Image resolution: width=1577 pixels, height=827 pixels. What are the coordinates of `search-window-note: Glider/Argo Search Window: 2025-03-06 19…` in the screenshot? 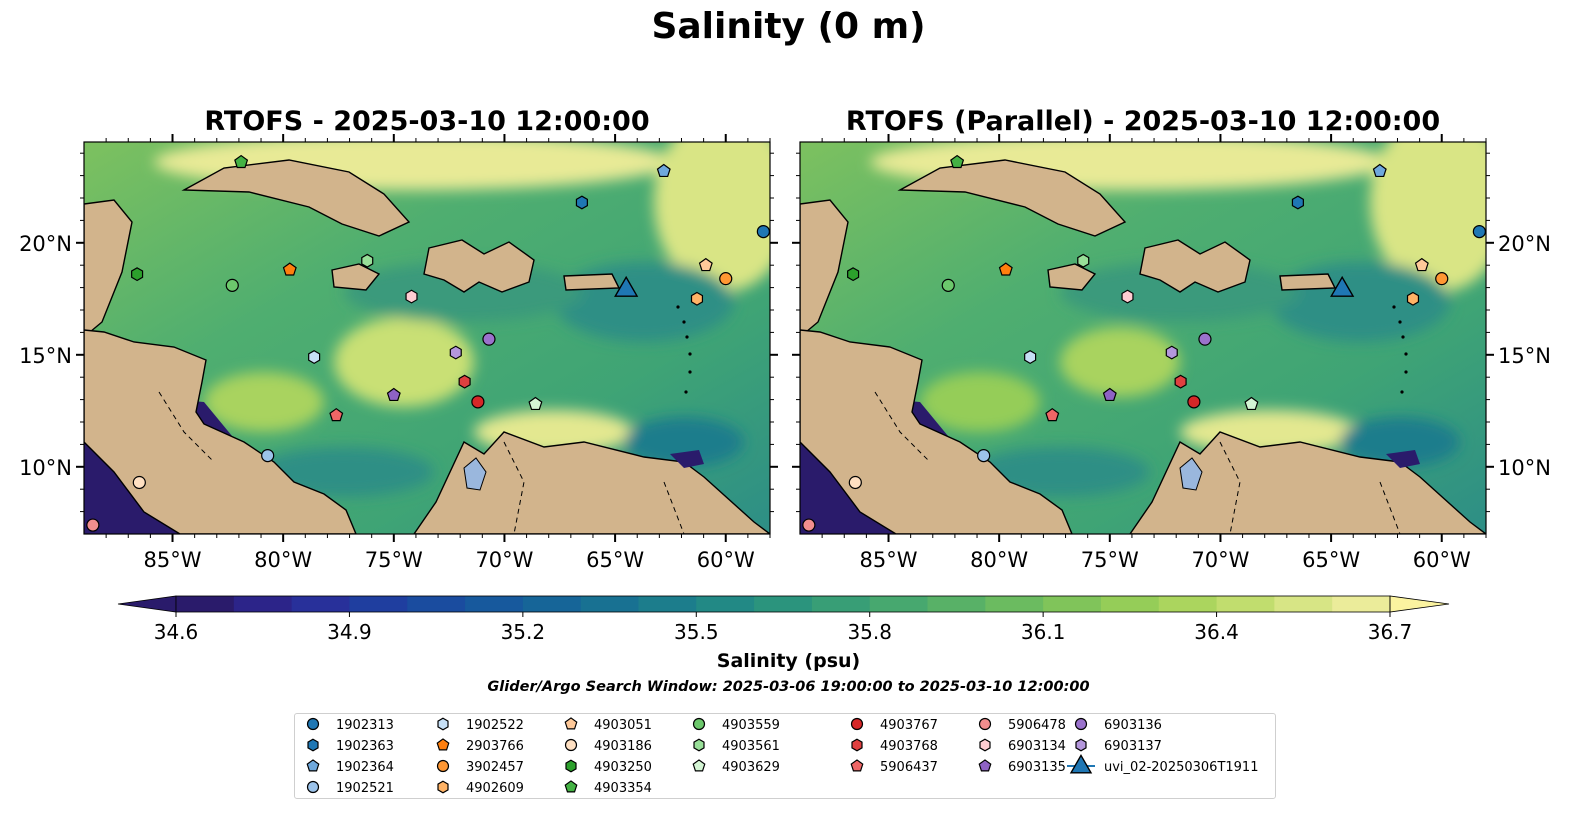 It's located at (788, 687).